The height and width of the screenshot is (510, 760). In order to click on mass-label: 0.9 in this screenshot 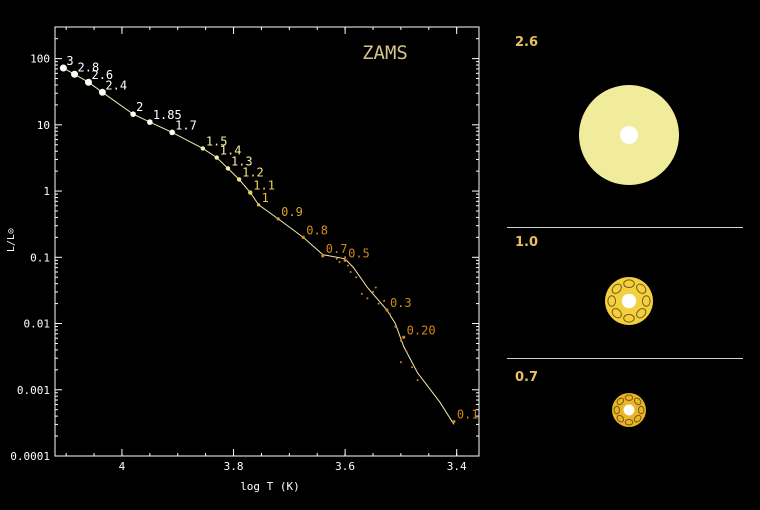, I will do `click(292, 212)`.